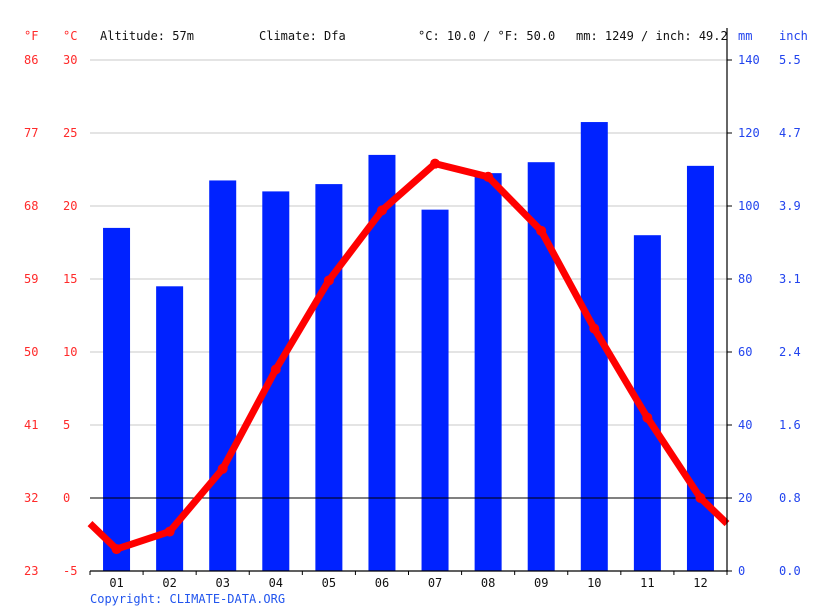 The width and height of the screenshot is (815, 611). Describe the element at coordinates (70, 279) in the screenshot. I see `celsius-tick-label: 15` at that location.